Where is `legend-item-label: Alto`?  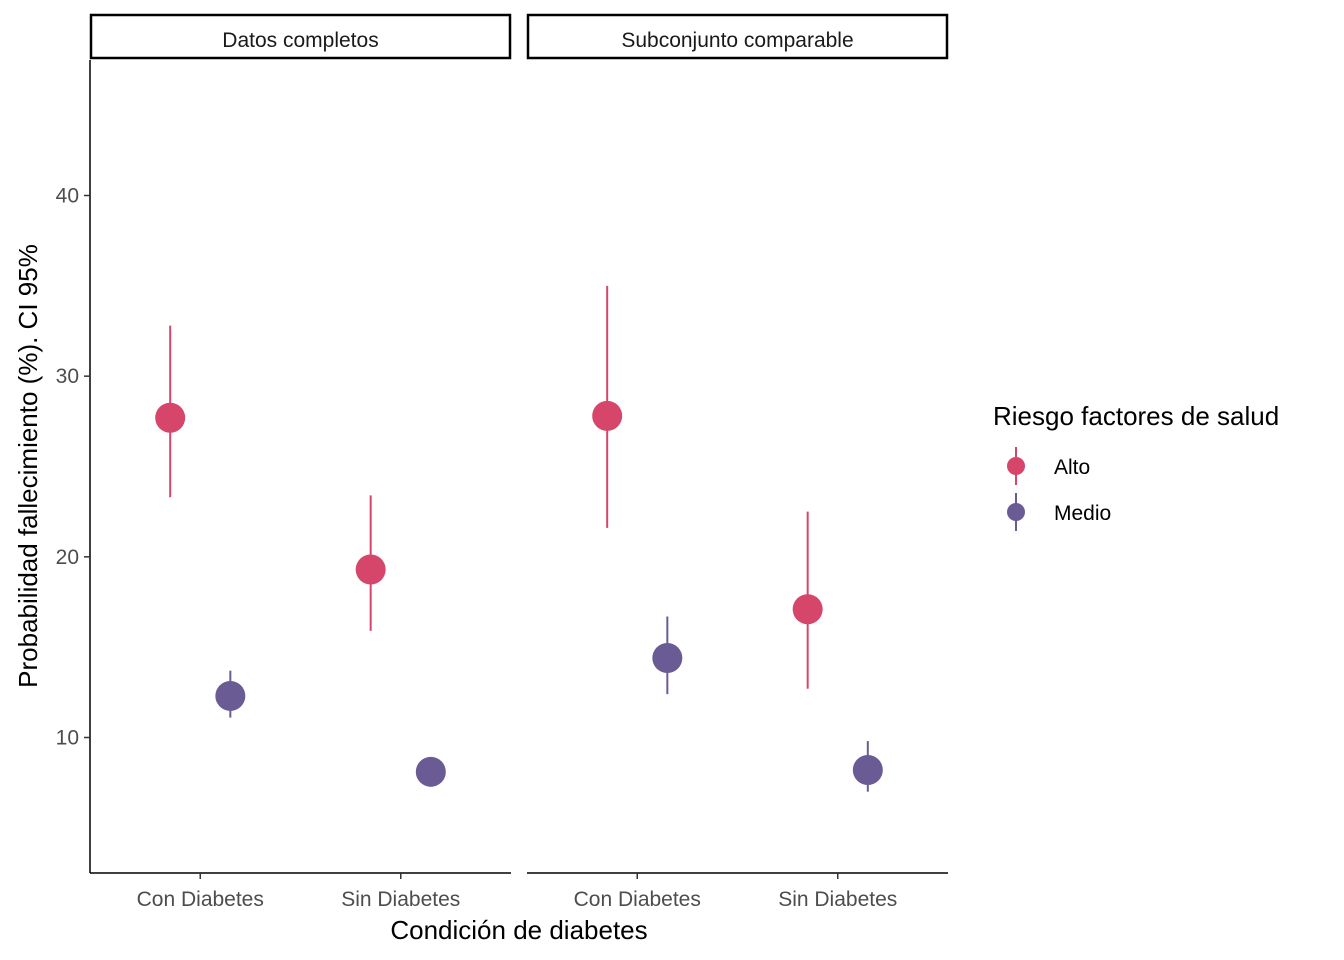
legend-item-label: Alto is located at coordinates (1072, 467).